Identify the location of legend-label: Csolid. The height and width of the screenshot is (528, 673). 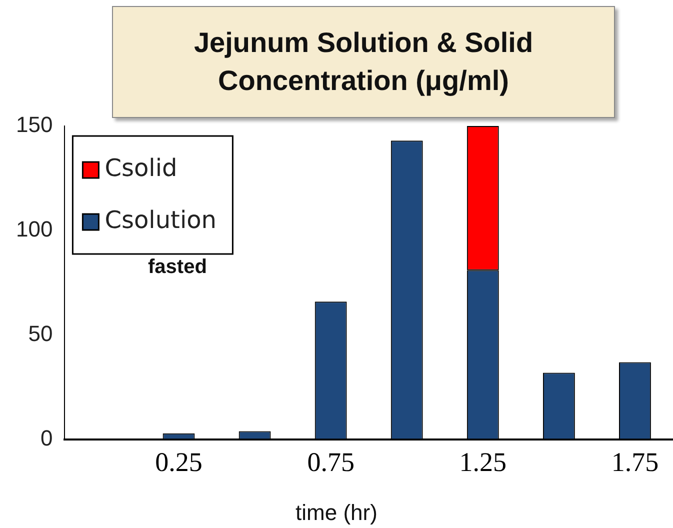
(141, 168).